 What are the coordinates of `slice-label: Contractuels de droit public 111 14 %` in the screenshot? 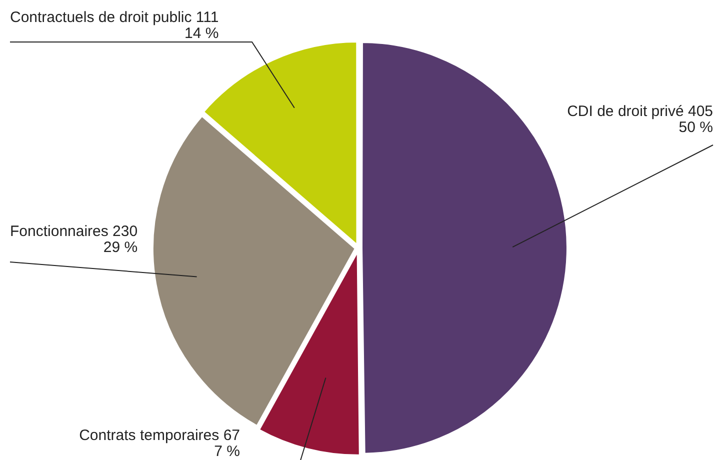 It's located at (114, 25).